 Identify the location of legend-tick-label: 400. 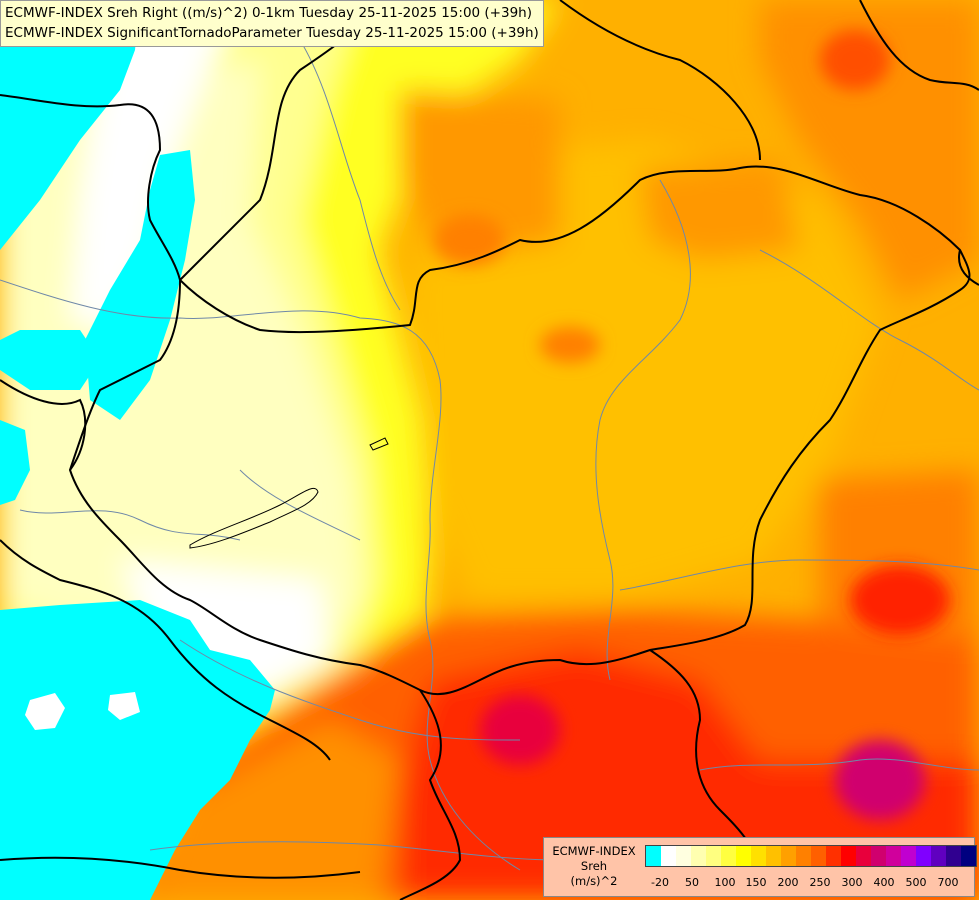
(884, 882).